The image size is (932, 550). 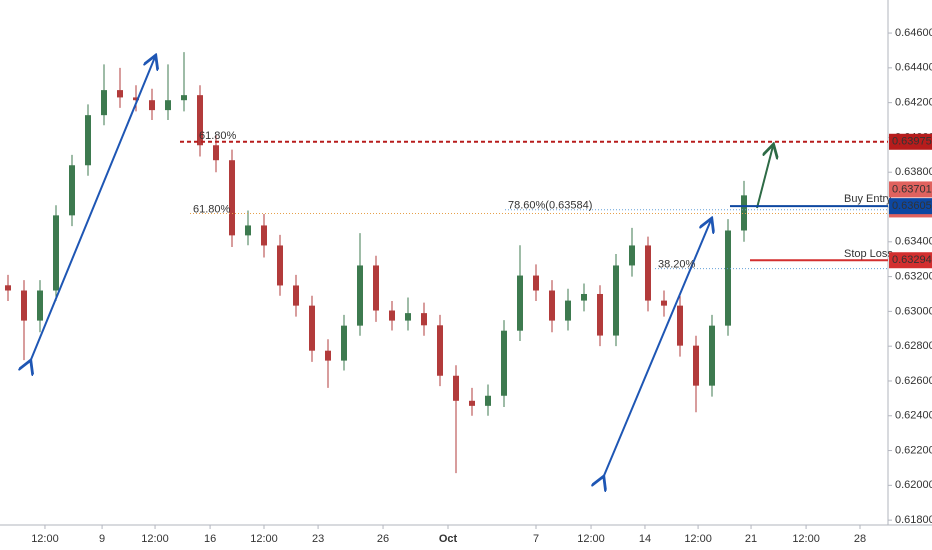 I want to click on y-tick-label: 0.62200, so click(x=913, y=450).